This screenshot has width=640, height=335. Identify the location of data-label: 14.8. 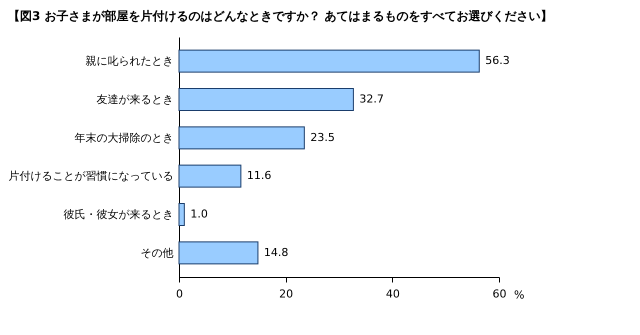
(276, 252).